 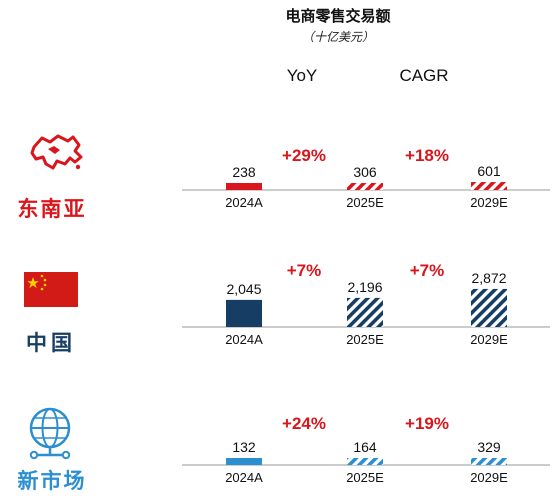 I want to click on cagr-annotation-china: +7%, so click(x=427, y=270).